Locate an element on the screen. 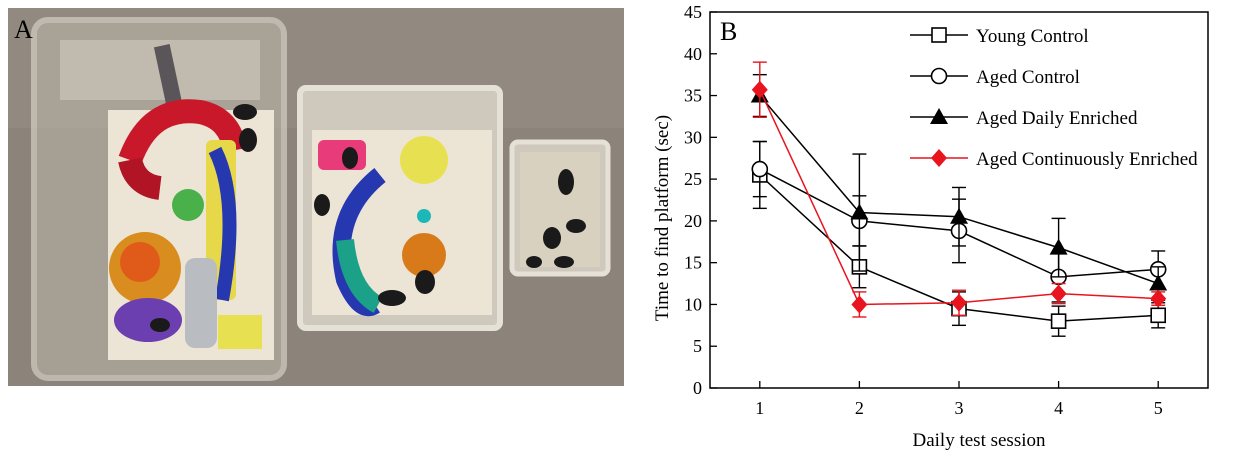 This screenshot has width=1245, height=454. y-tick-label: 45 is located at coordinates (693, 12).